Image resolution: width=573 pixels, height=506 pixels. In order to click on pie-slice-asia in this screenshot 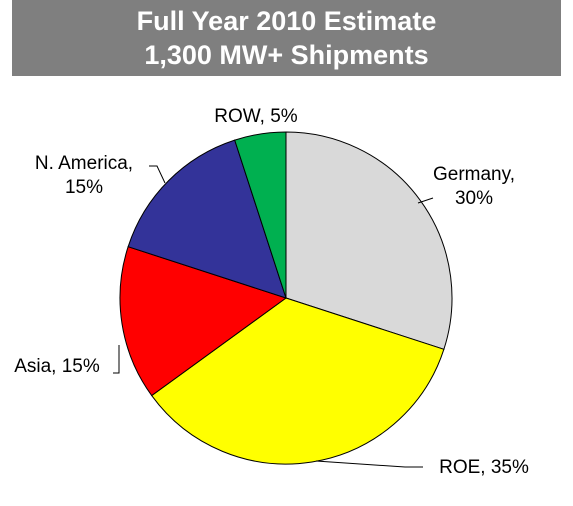, I will do `click(203, 321)`.